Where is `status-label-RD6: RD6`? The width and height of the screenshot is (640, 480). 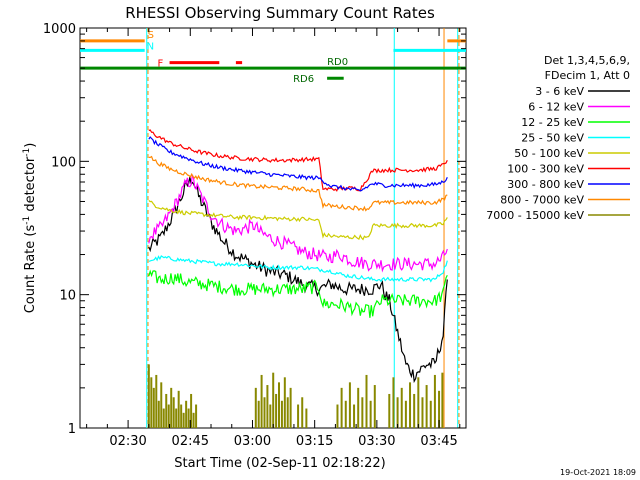
status-label-RD6: RD6 is located at coordinates (303, 79).